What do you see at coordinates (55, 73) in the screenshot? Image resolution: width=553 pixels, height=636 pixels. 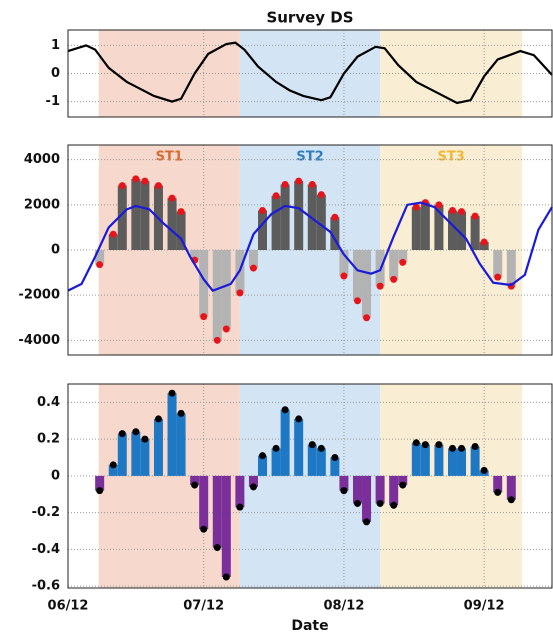 I see `y-tick-label: 0` at bounding box center [55, 73].